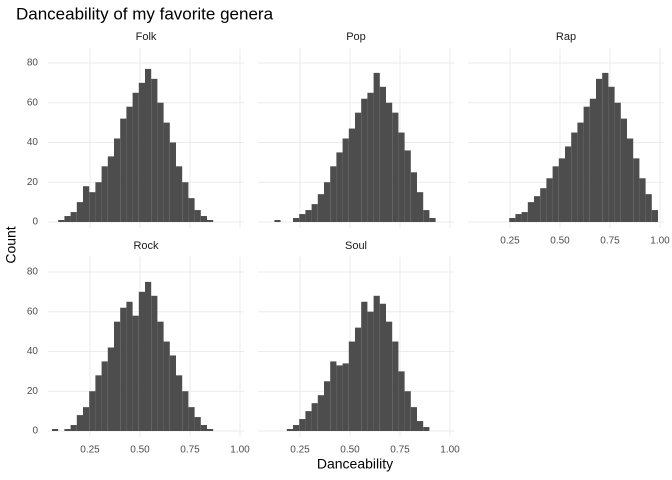 This screenshot has width=672, height=480. What do you see at coordinates (11, 244) in the screenshot?
I see `y-axis-title: Count` at bounding box center [11, 244].